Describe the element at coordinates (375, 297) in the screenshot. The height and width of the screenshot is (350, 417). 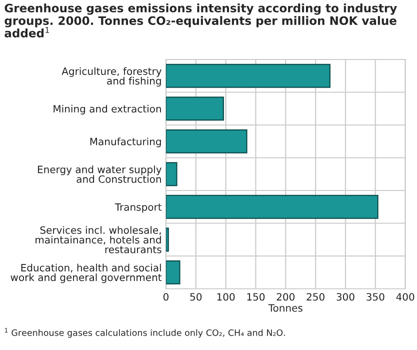
I see `x-tick-label: 350` at that location.